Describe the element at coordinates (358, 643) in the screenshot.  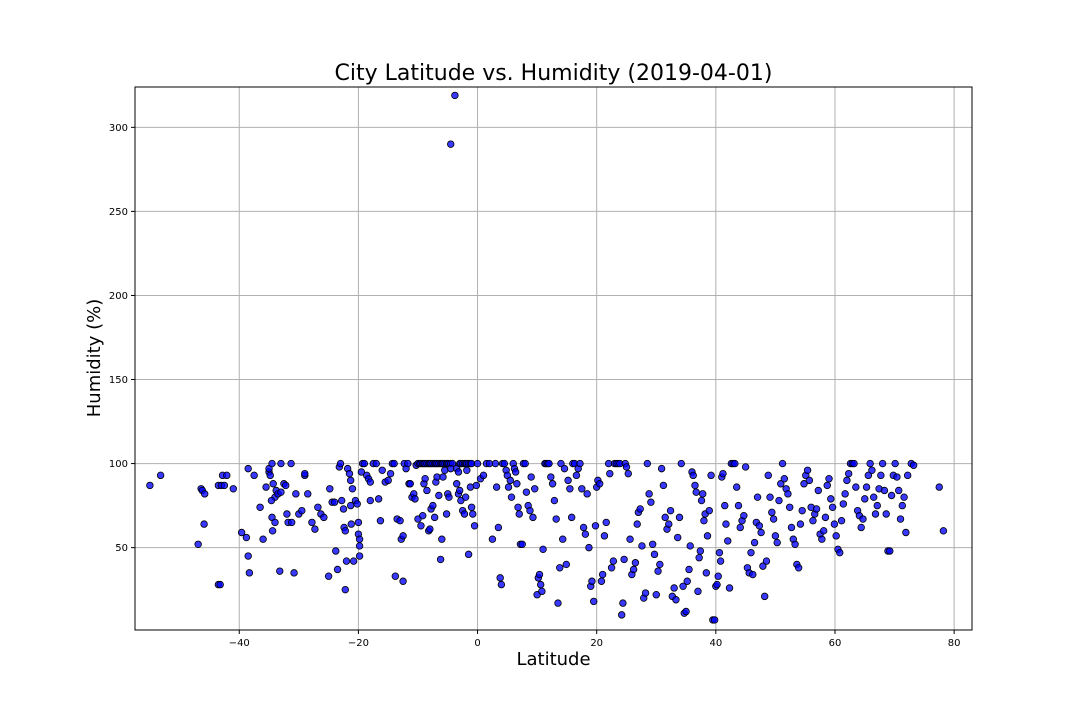
I see `x-tick-label: −20` at that location.